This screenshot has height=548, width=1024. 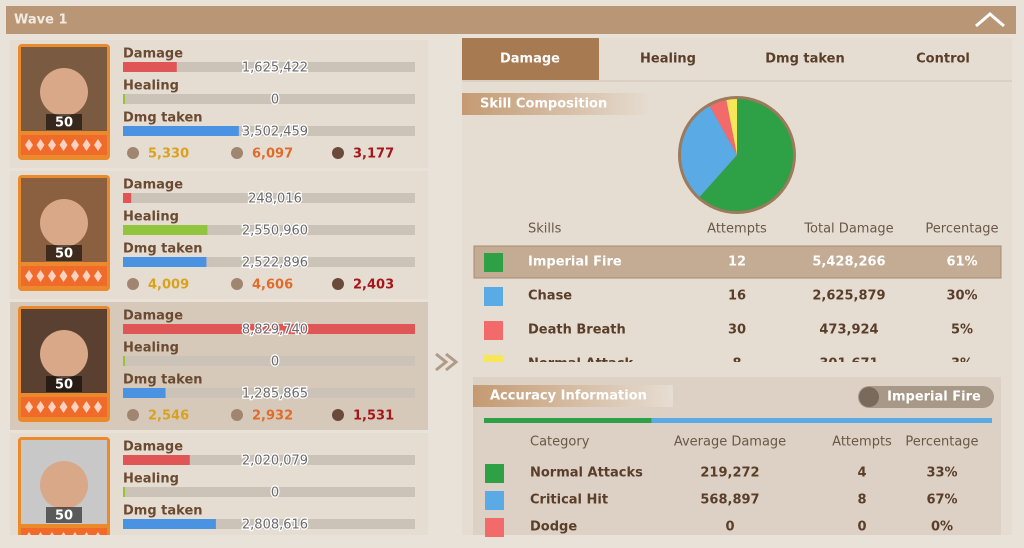 I want to click on tab-label: Healing, so click(x=668, y=59).